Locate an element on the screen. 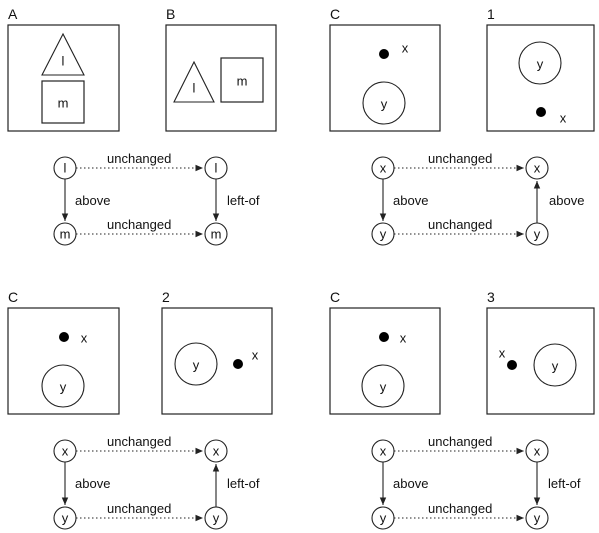 The width and height of the screenshot is (599, 533). node-y is located at coordinates (537, 518).